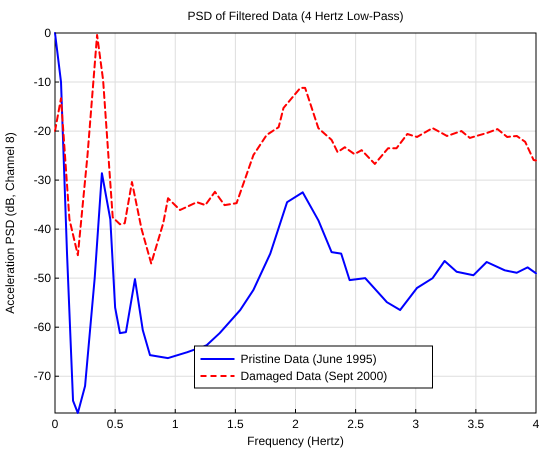 The height and width of the screenshot is (451, 539). I want to click on y-tick-label: -40, so click(43, 229).